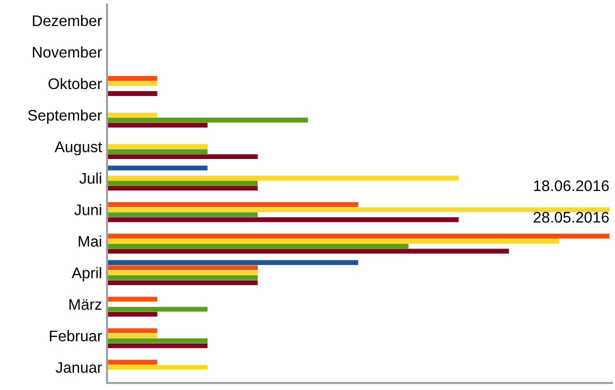 Image resolution: width=615 pixels, height=390 pixels. Describe the element at coordinates (67, 20) in the screenshot. I see `y-tick-label: Dezember` at that location.